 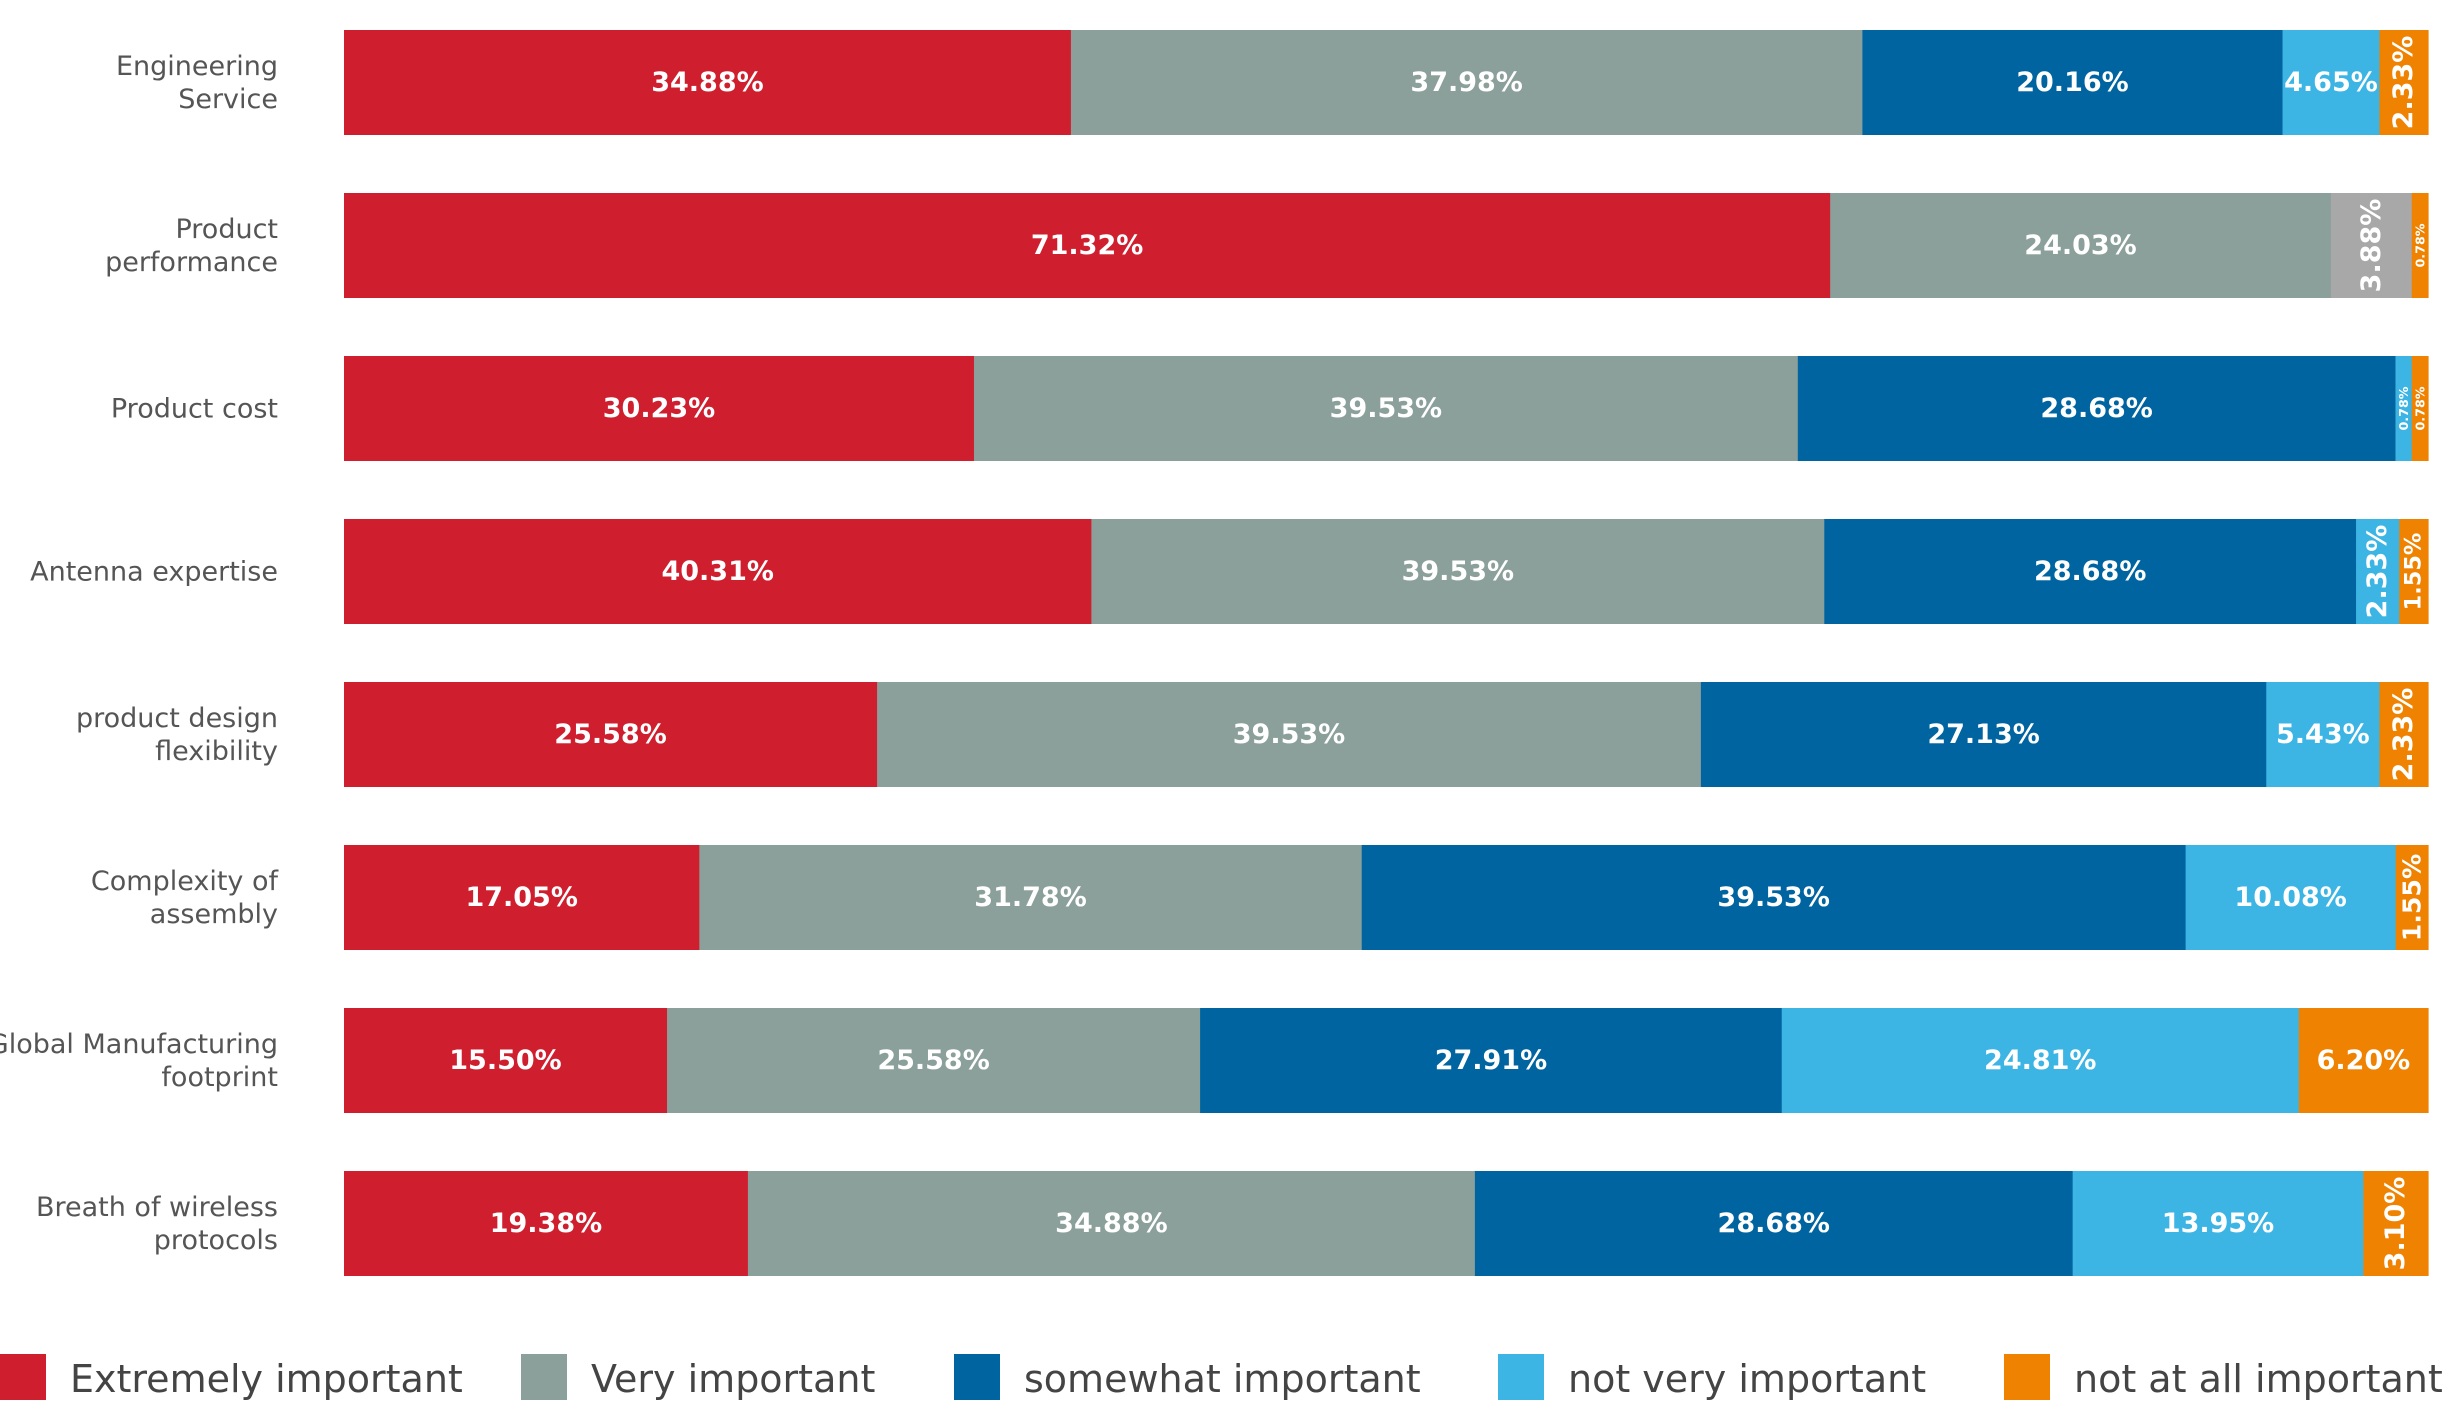 I want to click on segment-label: 19.38%, so click(x=546, y=1223).